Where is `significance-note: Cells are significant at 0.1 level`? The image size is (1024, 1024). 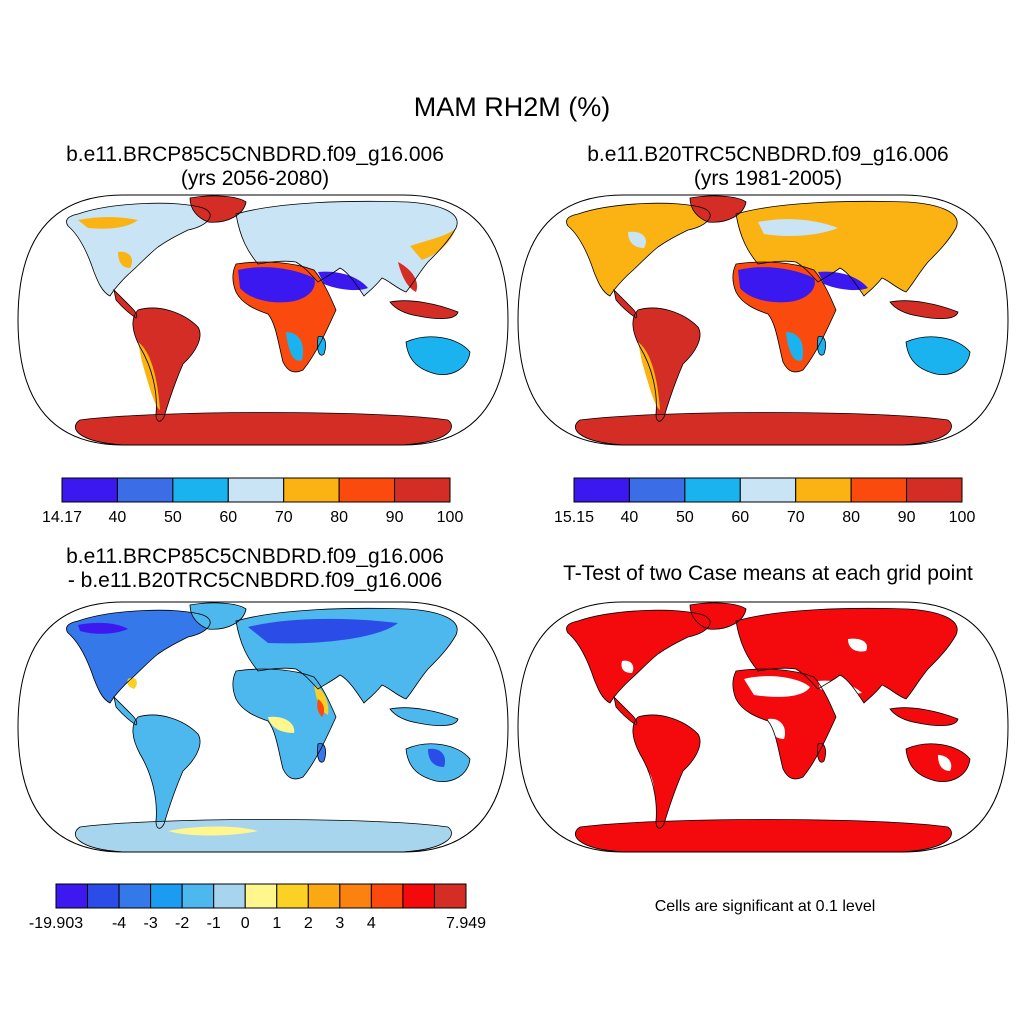 significance-note: Cells are significant at 0.1 level is located at coordinates (765, 906).